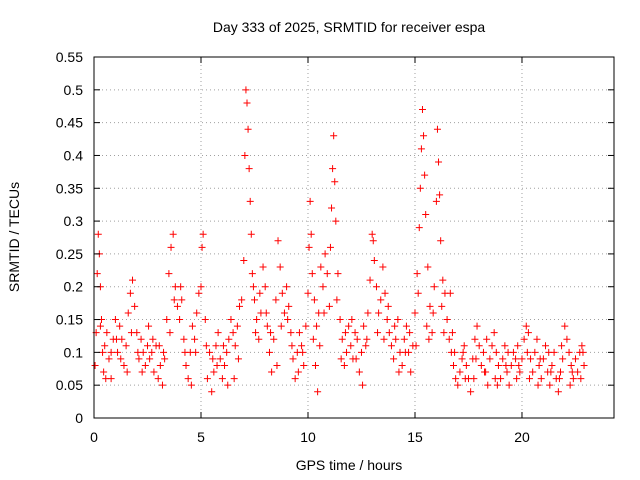  Describe the element at coordinates (69, 237) in the screenshot. I see `y-tick-labels: 0 0.05 0.1 0.15 0.2 0.25 0.3 0.35 0.4 0.45 0.5 0.55` at that location.